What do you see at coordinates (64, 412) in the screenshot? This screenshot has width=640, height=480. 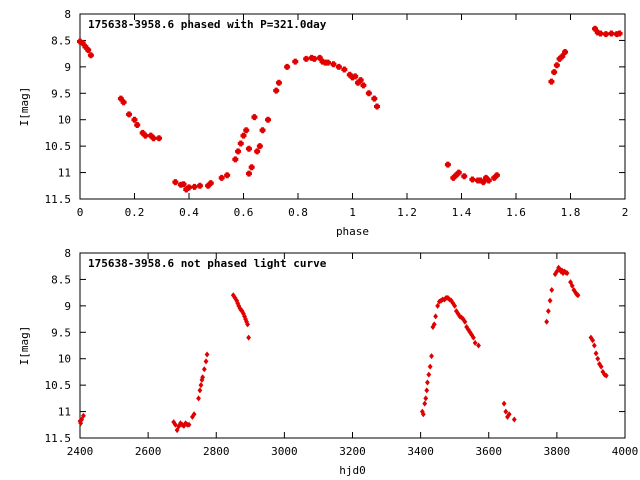 I see `y-tick-label: 11` at bounding box center [64, 412].